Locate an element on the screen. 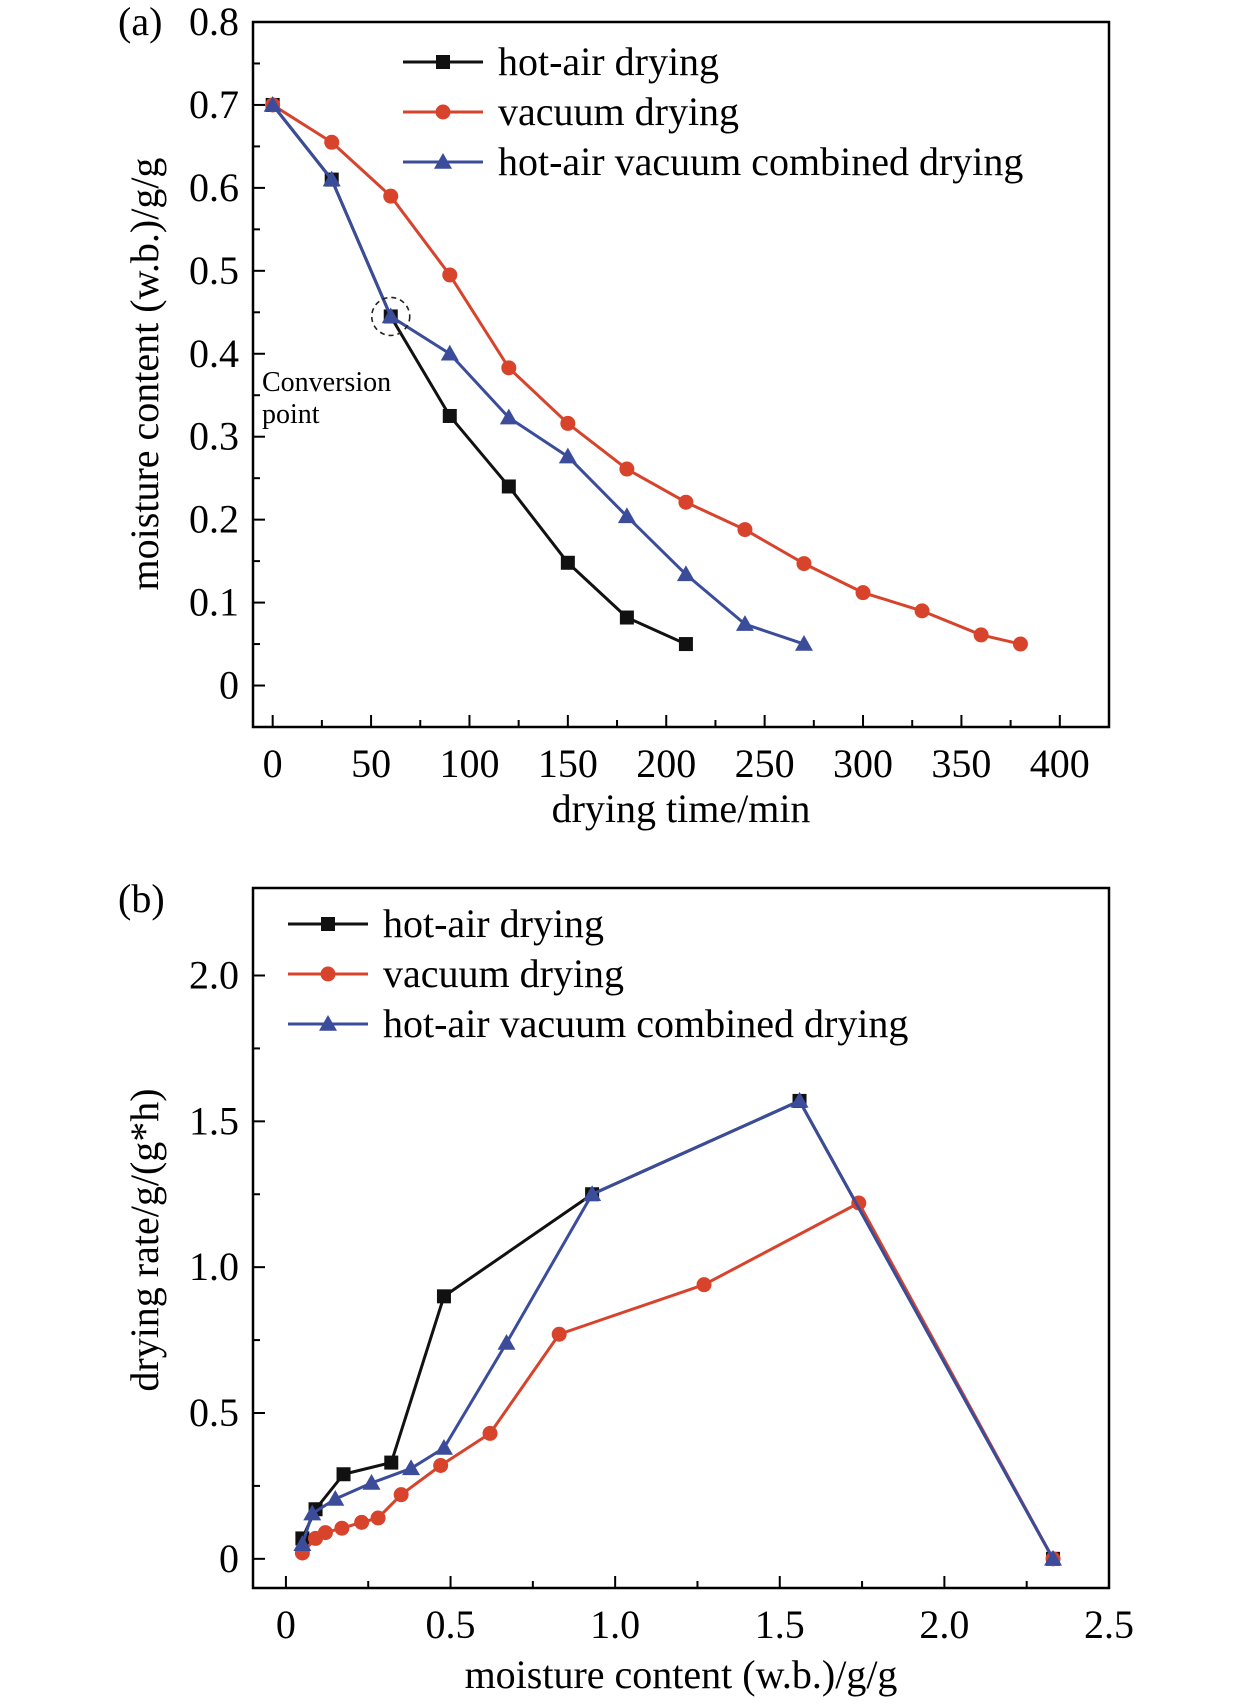  annotation-line-2: point is located at coordinates (291, 414).